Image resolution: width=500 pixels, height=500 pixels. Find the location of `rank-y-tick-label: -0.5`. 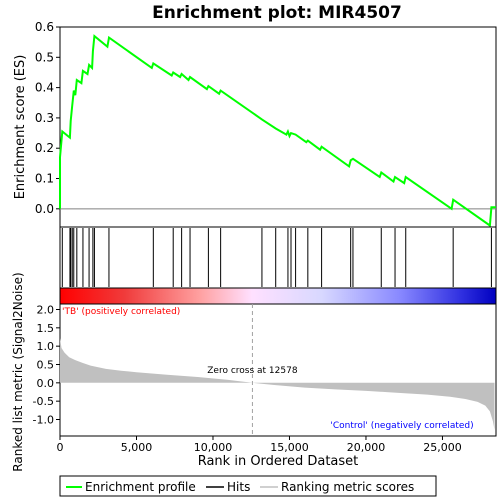

rank-y-tick-label: -0.5 is located at coordinates (43, 401).